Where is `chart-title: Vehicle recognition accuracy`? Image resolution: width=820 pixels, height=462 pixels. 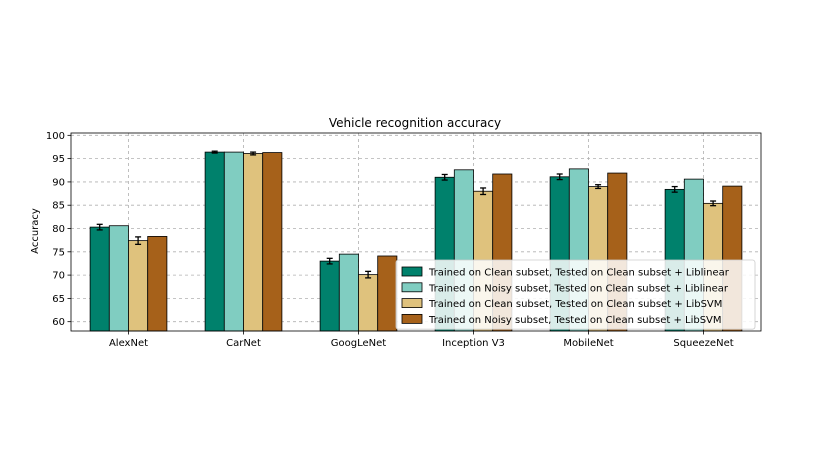
chart-title: Vehicle recognition accuracy is located at coordinates (415, 123).